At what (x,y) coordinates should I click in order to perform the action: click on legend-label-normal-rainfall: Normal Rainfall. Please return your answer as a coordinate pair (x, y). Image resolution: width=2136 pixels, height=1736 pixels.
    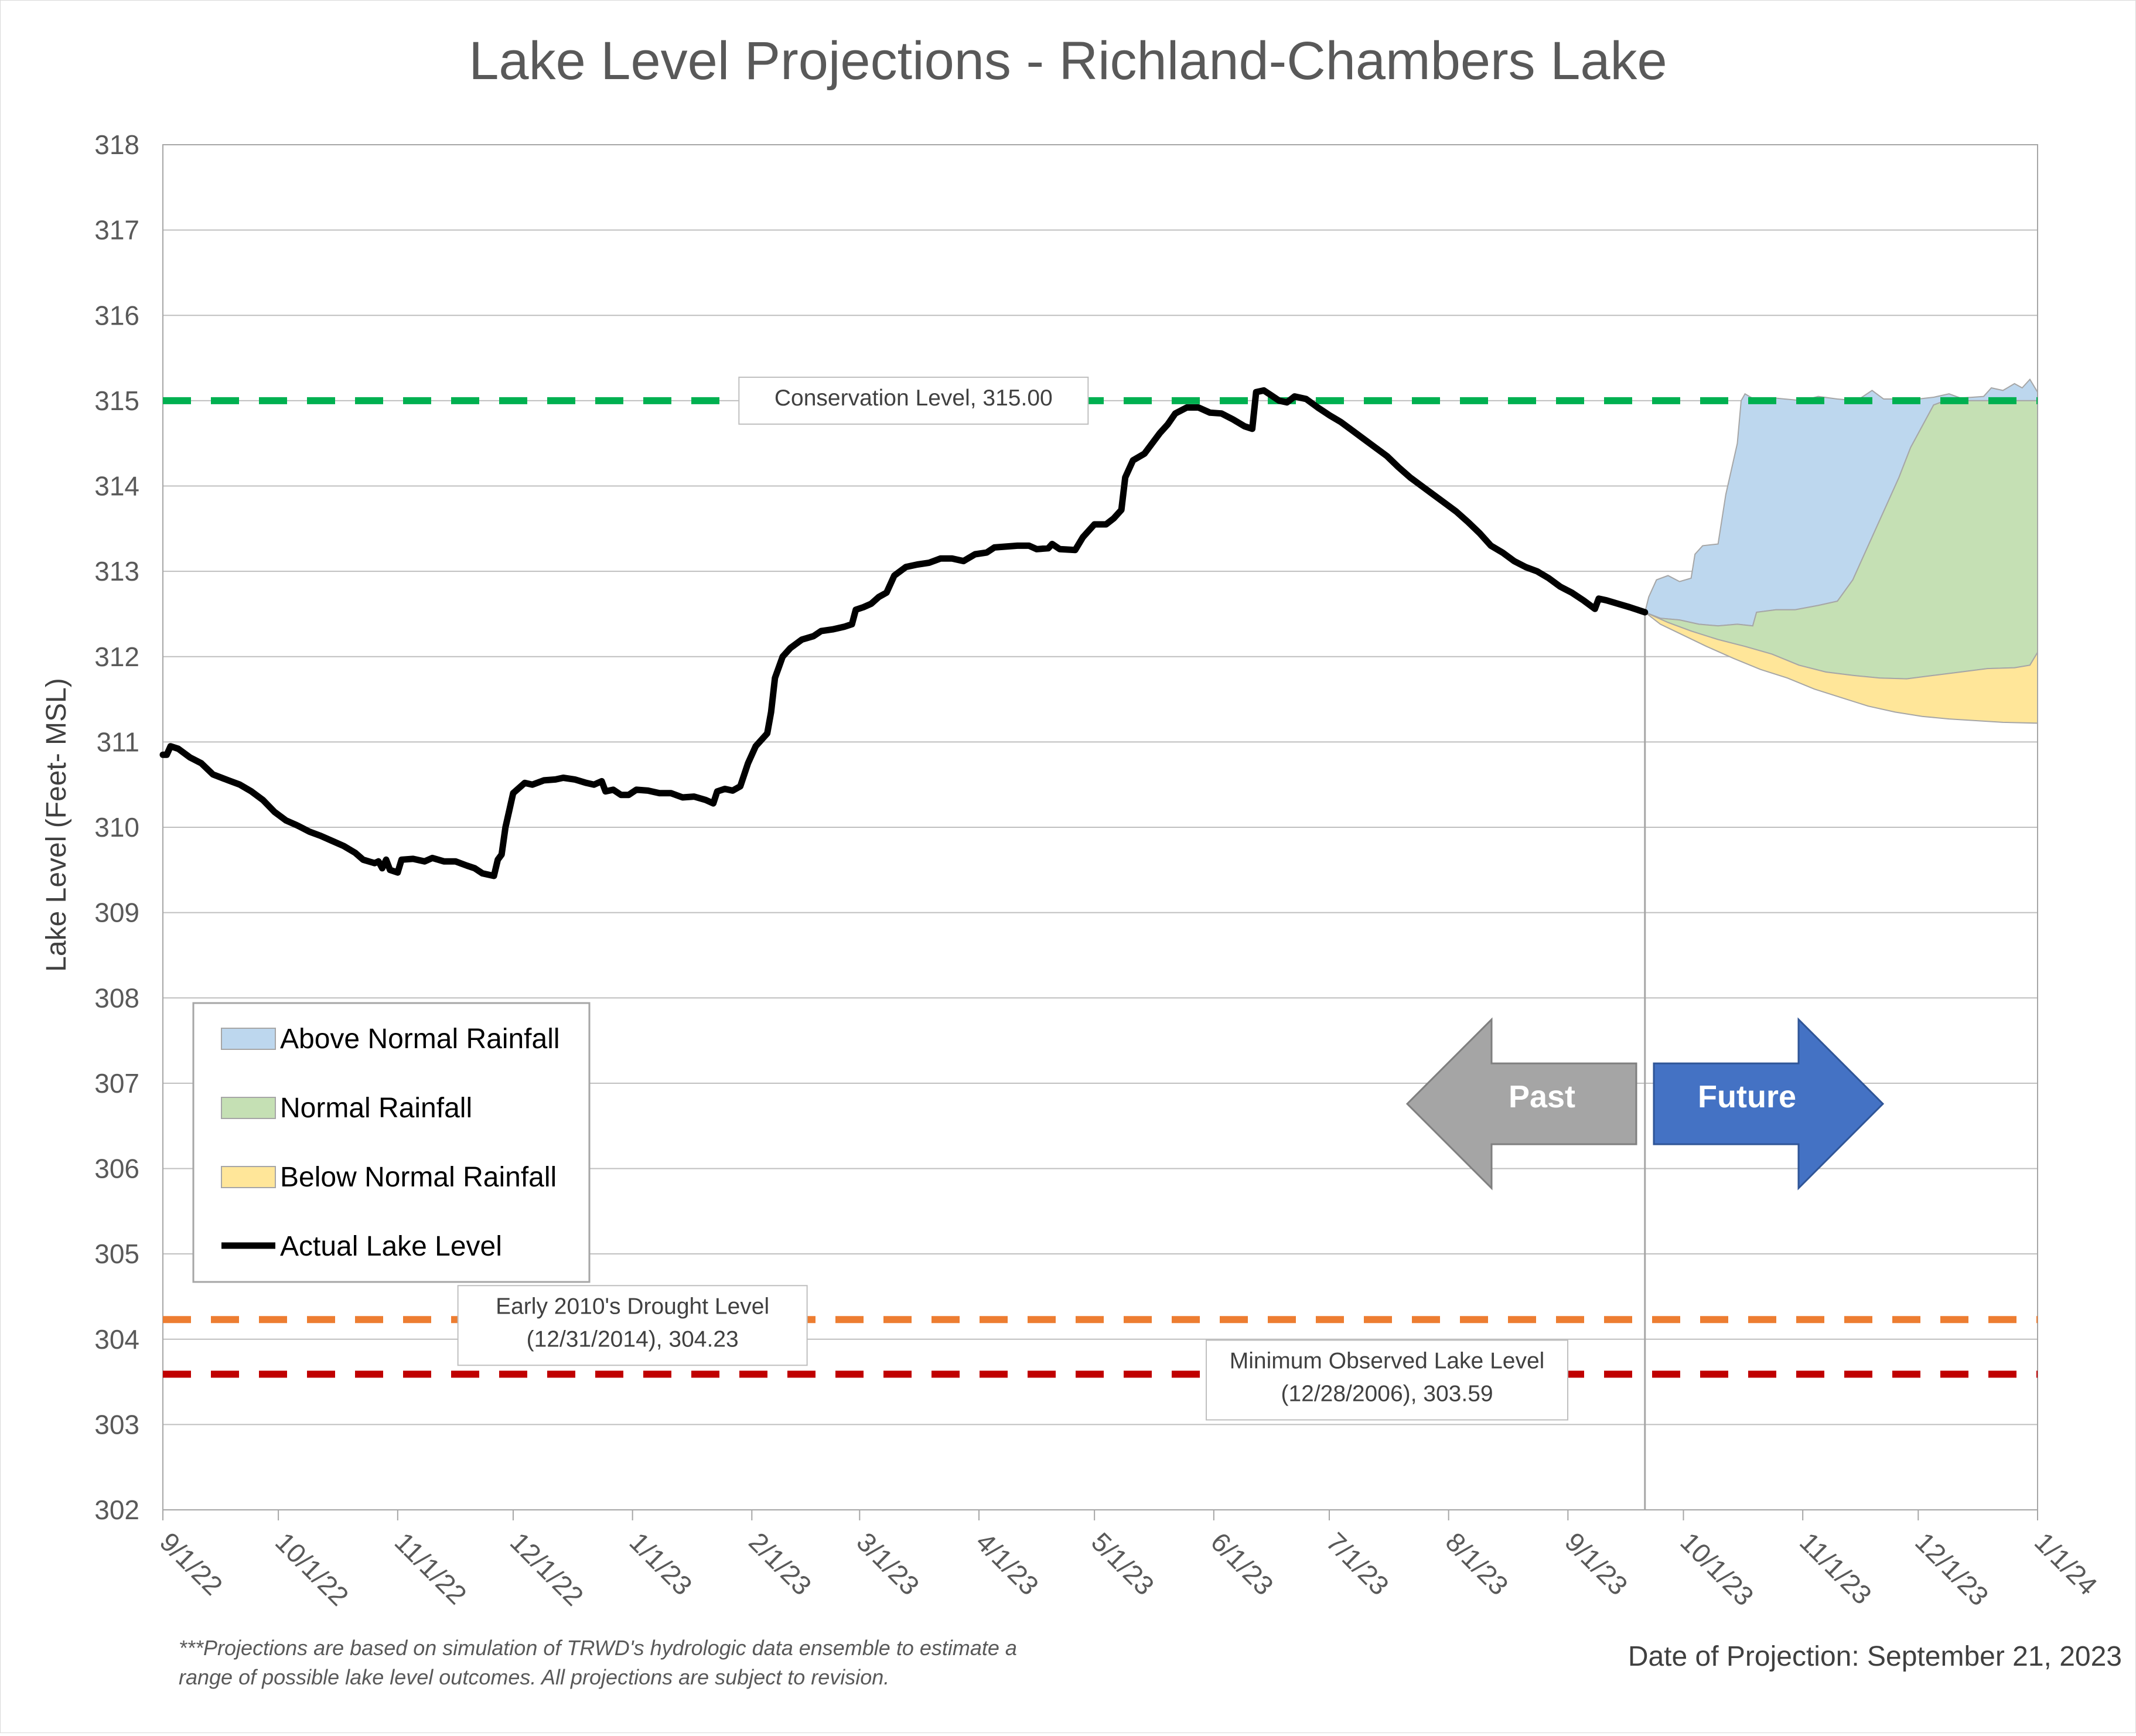
    Looking at the image, I should click on (376, 1108).